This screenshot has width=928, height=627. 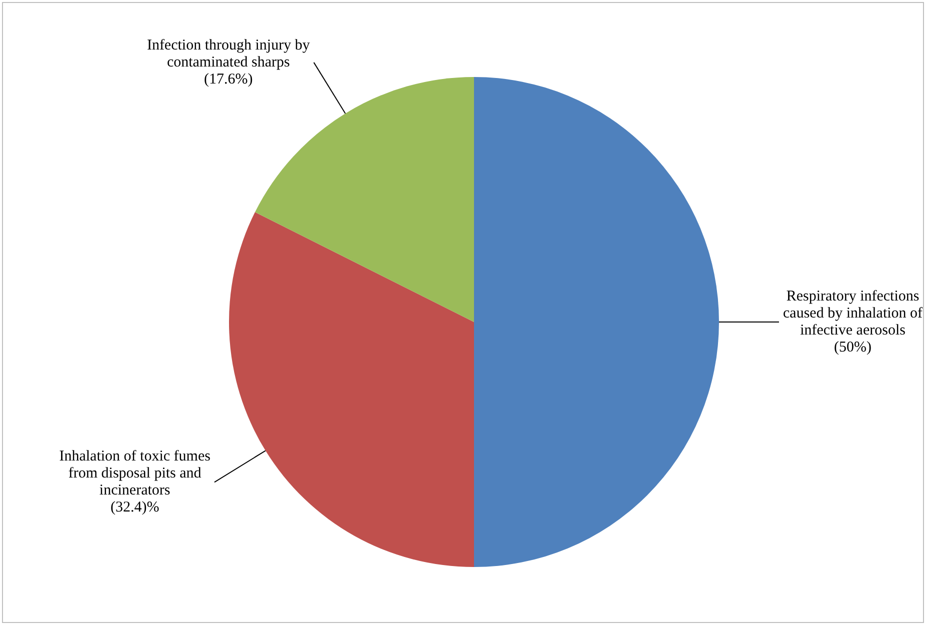 What do you see at coordinates (135, 508) in the screenshot?
I see `data-label: (32.4)%` at bounding box center [135, 508].